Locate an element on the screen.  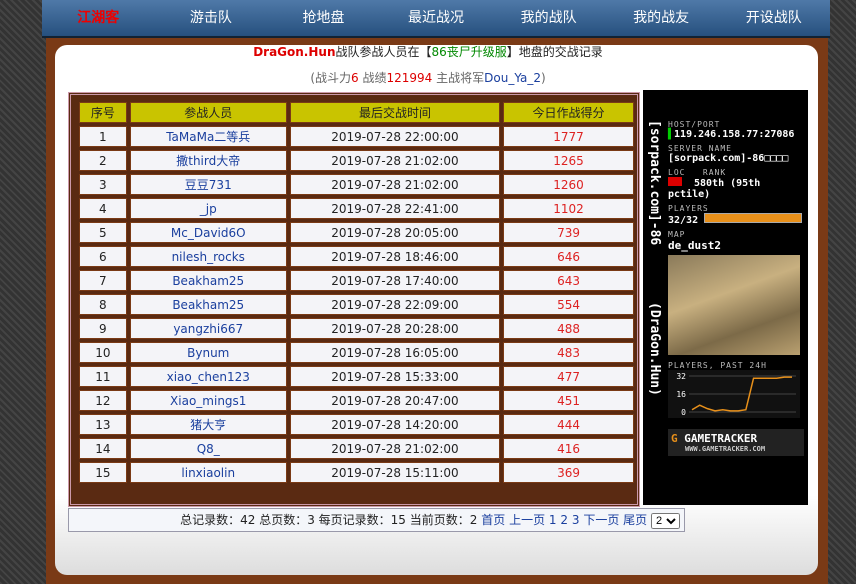
pager-text: 总记录数：42 总页数：3 每页记录数：15 当前页数：2 is located at coordinates (329, 520).